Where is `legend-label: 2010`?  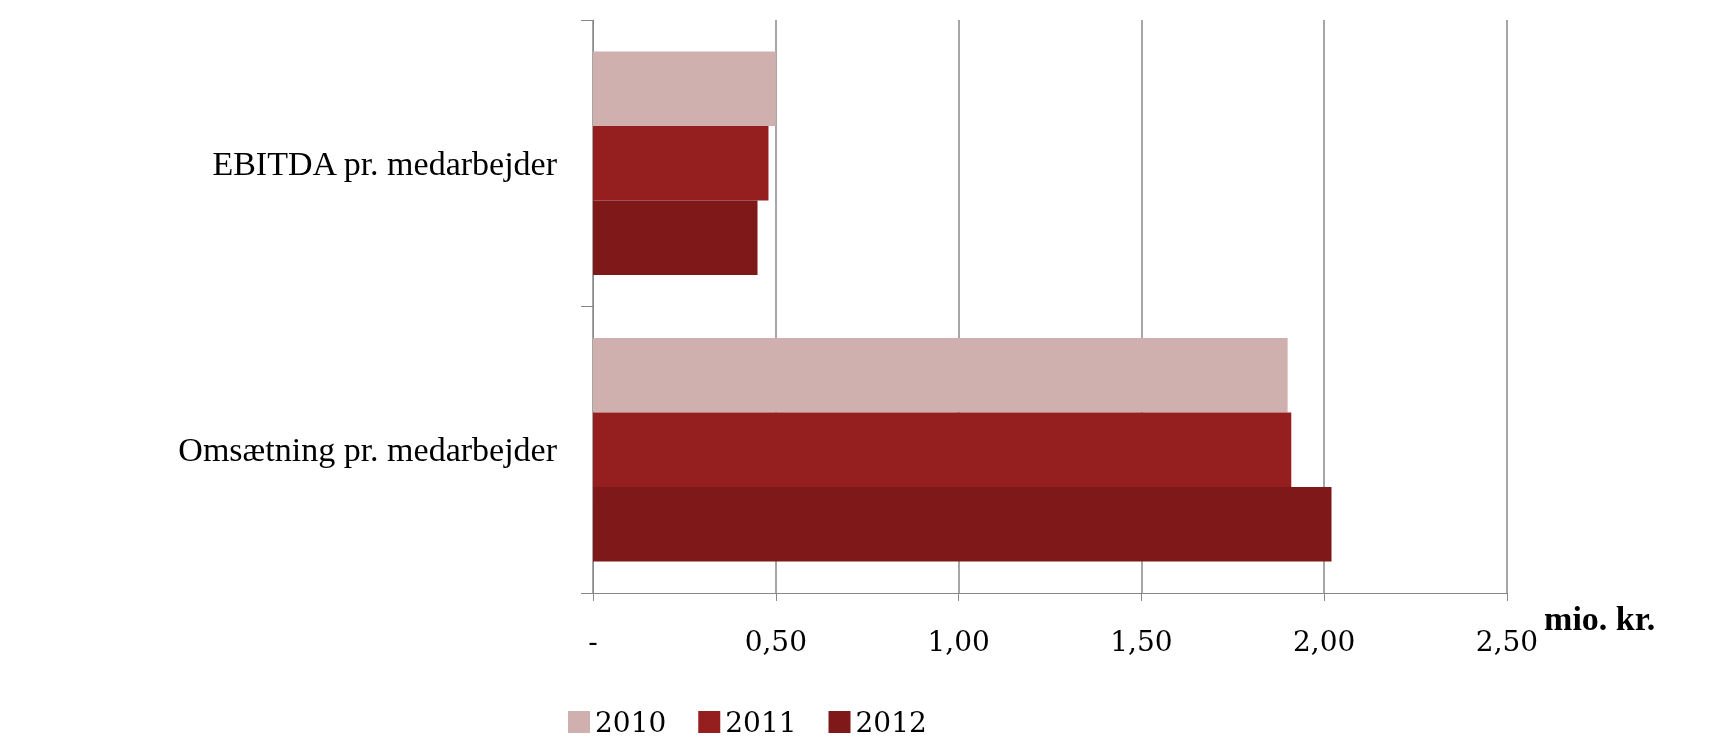 legend-label: 2010 is located at coordinates (631, 722).